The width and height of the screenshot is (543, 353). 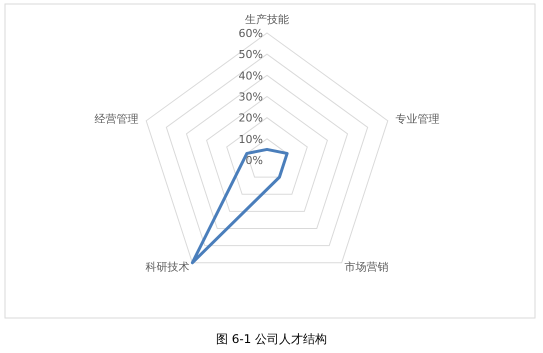 I want to click on y-tick-label: 30%, so click(x=250, y=97).